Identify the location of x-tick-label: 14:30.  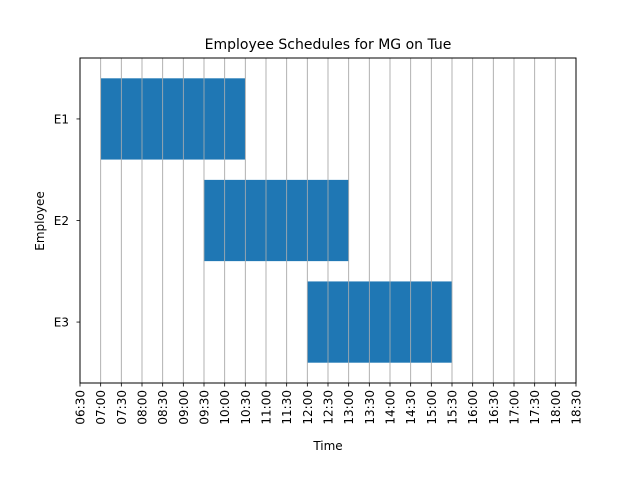
(411, 407).